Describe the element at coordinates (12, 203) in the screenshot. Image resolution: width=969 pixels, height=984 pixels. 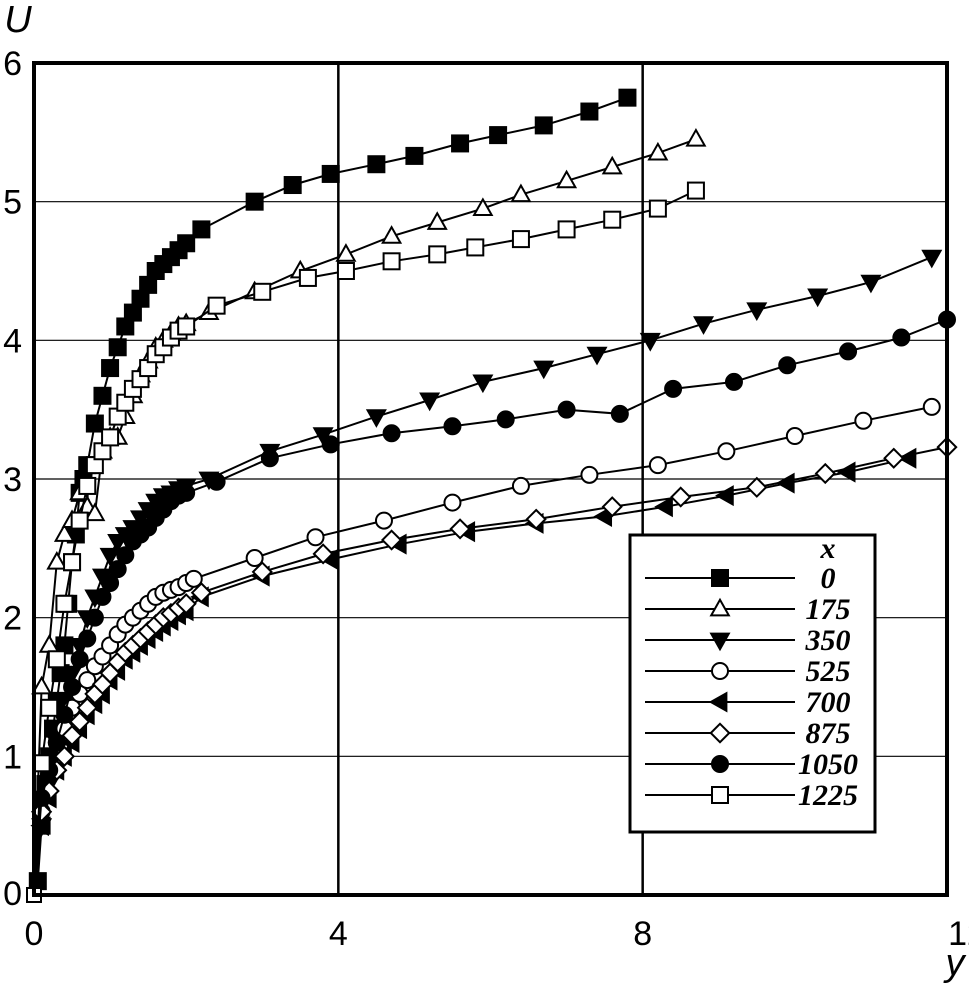
I see `y-tick-label: 5` at that location.